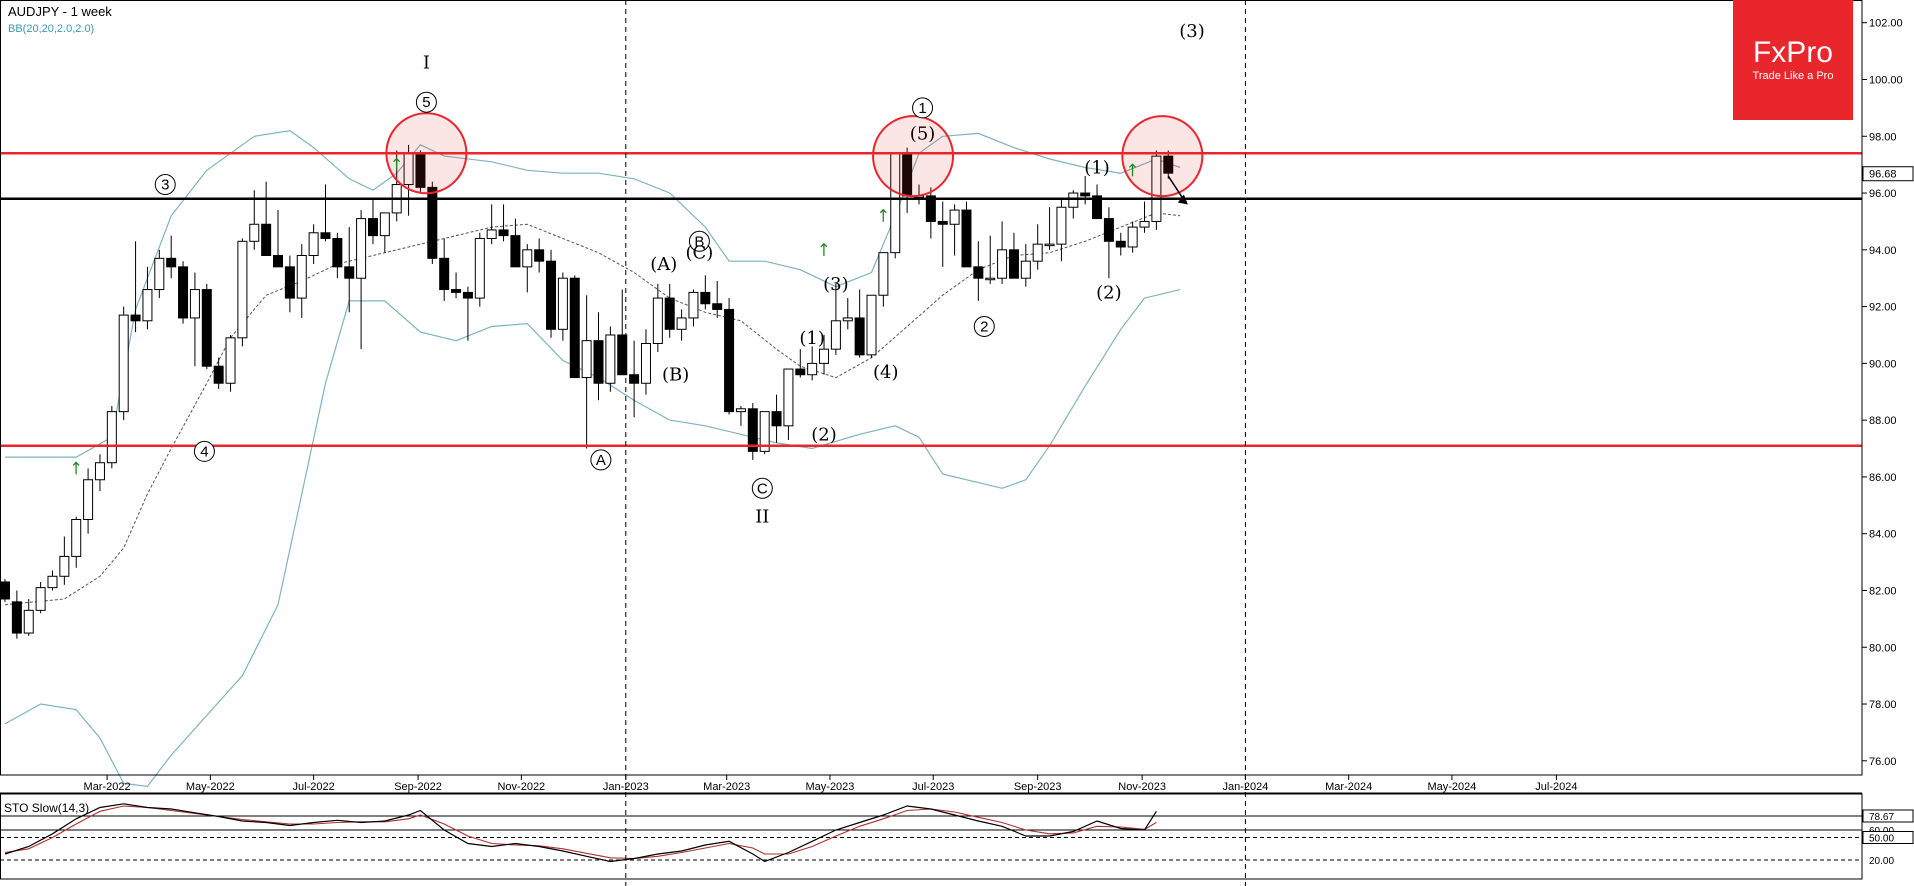  What do you see at coordinates (762, 517) in the screenshot?
I see `wave-label: II` at bounding box center [762, 517].